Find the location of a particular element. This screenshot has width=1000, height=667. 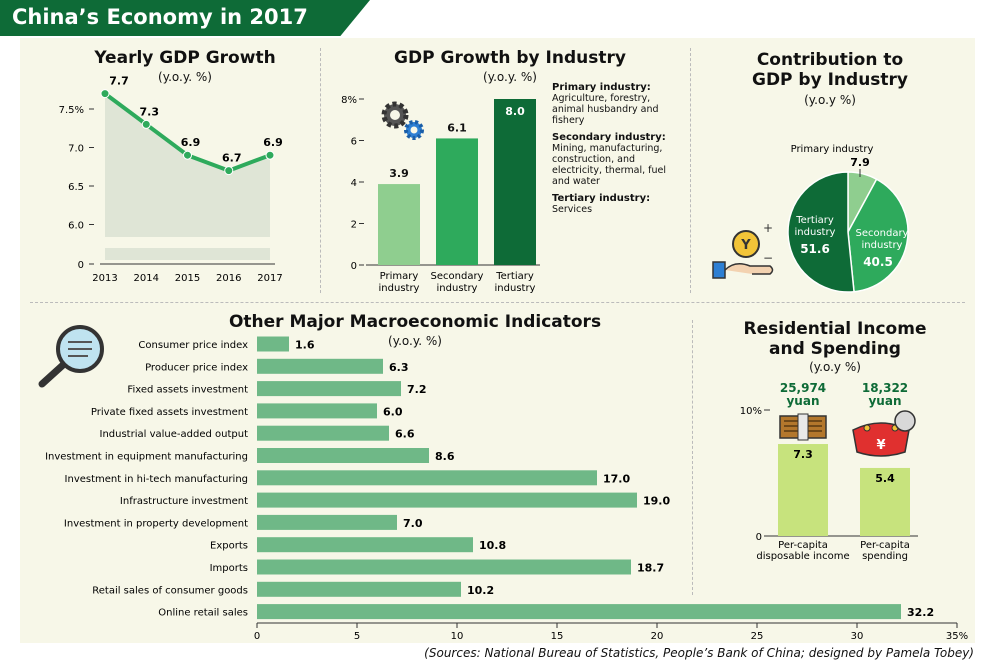

pie-name-label: Tertiary is located at coordinates (814, 220).